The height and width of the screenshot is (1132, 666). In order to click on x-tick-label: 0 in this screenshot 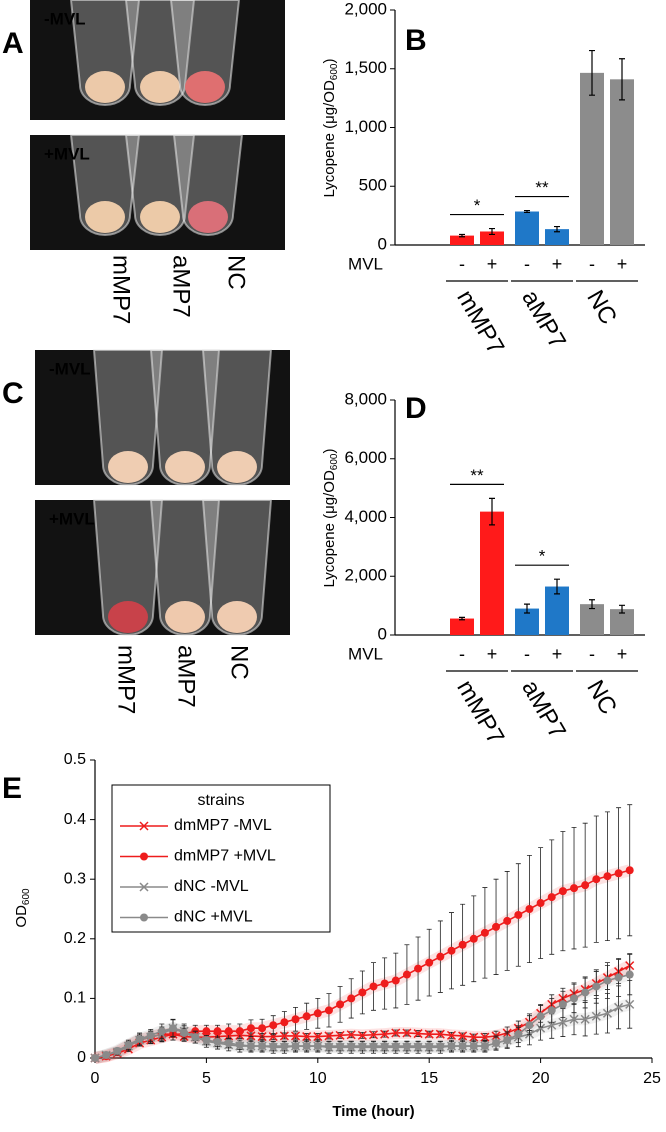, I will do `click(95, 1078)`.